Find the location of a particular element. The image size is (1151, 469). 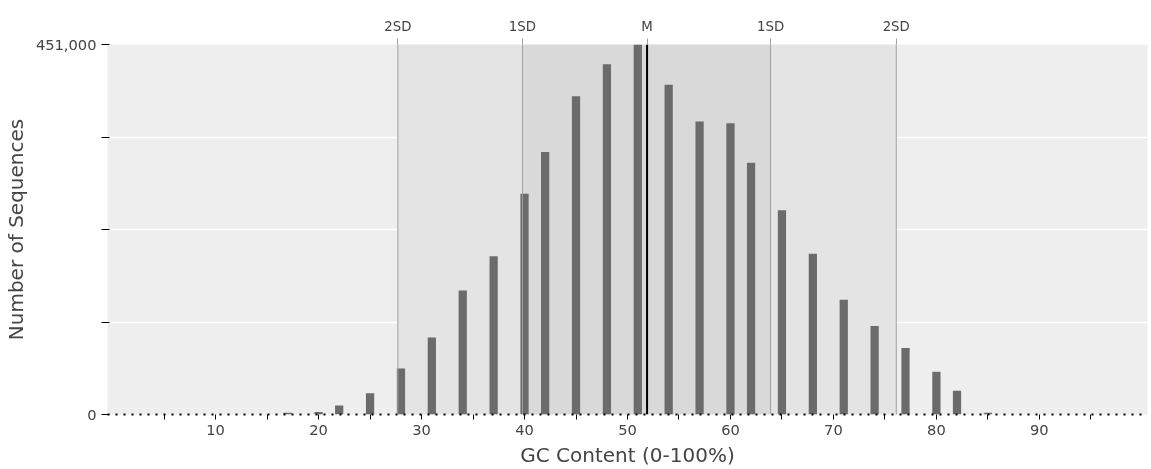

x-tick-label: 70 is located at coordinates (833, 429).